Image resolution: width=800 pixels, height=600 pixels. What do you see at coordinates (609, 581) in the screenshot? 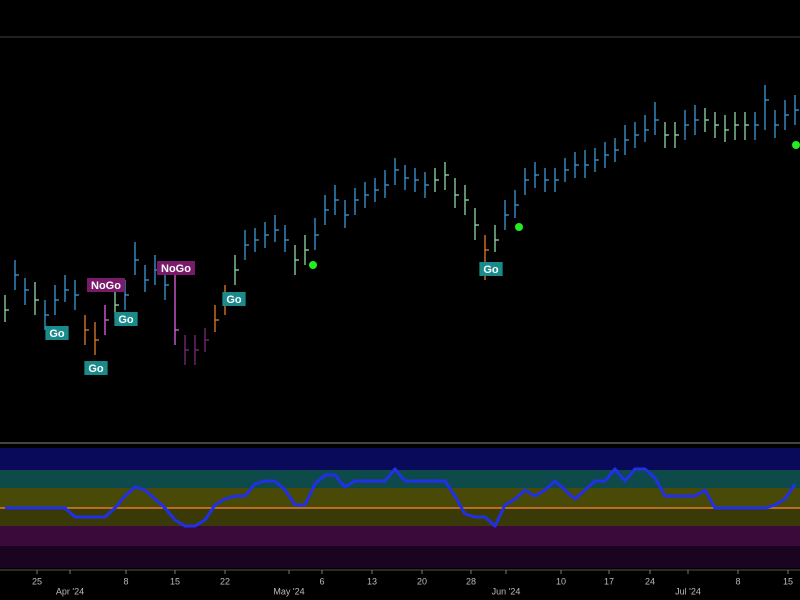
I see `x-tick-label: 17` at bounding box center [609, 581].